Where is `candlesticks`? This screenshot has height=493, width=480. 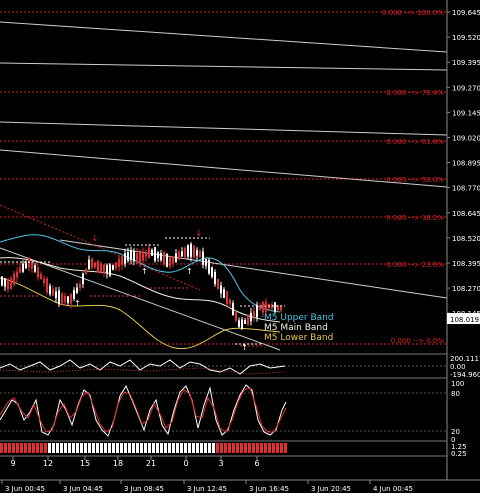
candlesticks is located at coordinates (142, 292).